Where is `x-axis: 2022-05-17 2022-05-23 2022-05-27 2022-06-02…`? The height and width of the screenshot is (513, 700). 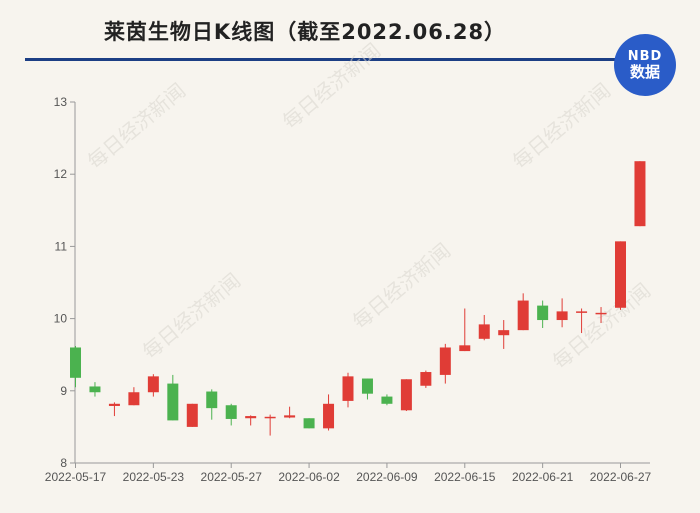 x-axis: 2022-05-17 2022-05-23 2022-05-27 2022-06-02… is located at coordinates (348, 473).